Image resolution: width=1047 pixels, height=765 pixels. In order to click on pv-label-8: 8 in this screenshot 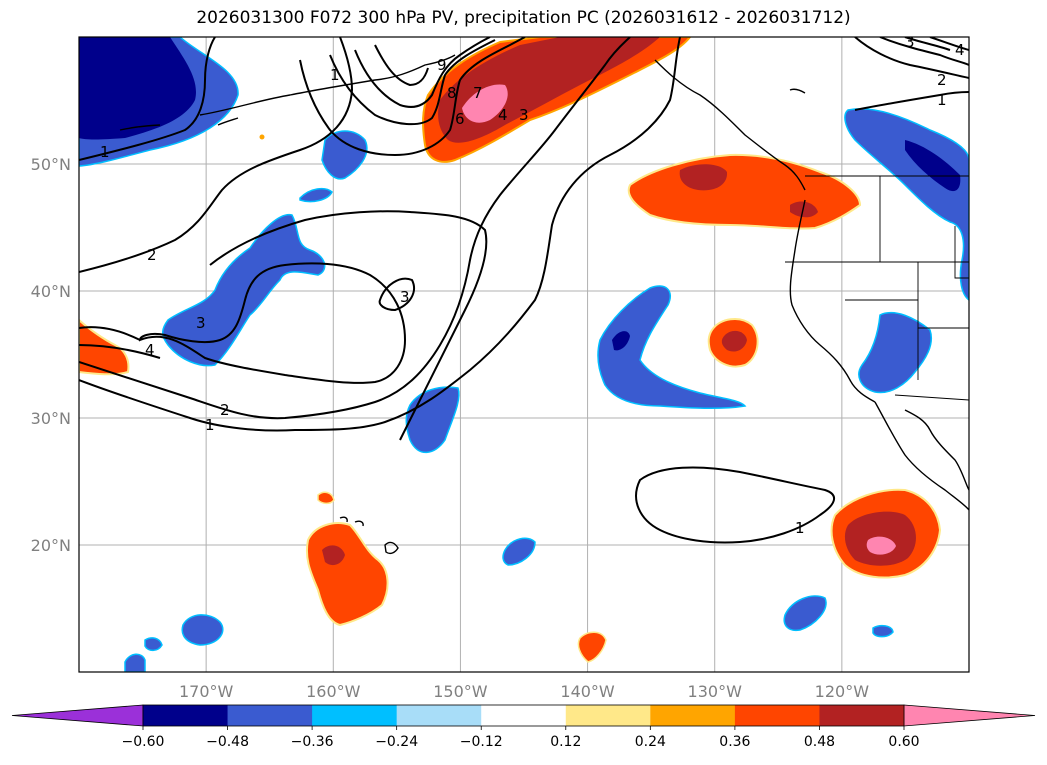, I will do `click(452, 93)`.